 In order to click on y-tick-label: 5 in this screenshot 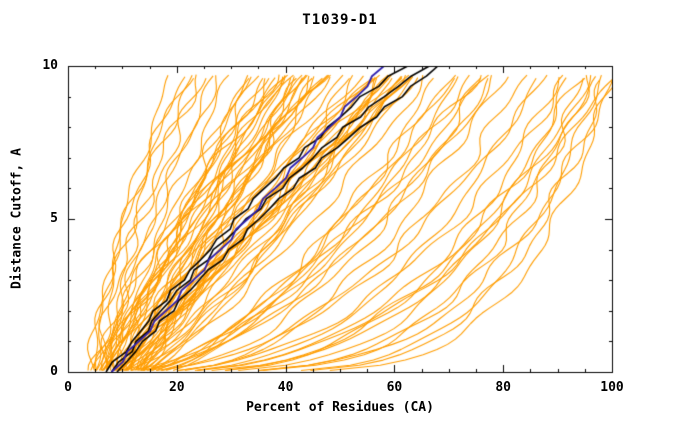, I will do `click(54, 218)`.